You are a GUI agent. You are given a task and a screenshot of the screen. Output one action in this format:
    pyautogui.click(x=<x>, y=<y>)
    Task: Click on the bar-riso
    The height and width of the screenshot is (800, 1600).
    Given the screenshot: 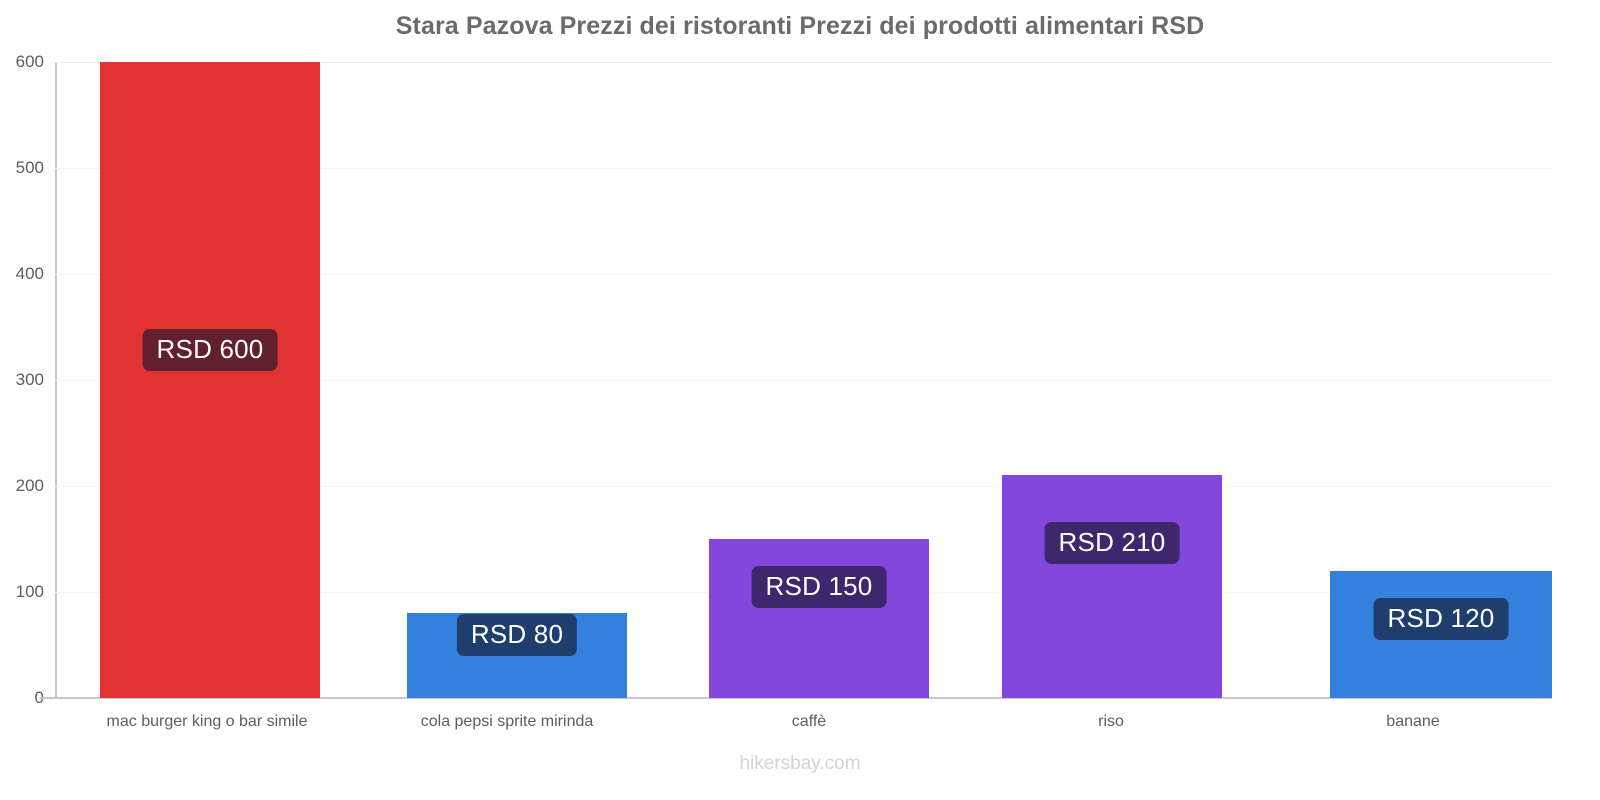 What is the action you would take?
    pyautogui.click(x=1112, y=586)
    